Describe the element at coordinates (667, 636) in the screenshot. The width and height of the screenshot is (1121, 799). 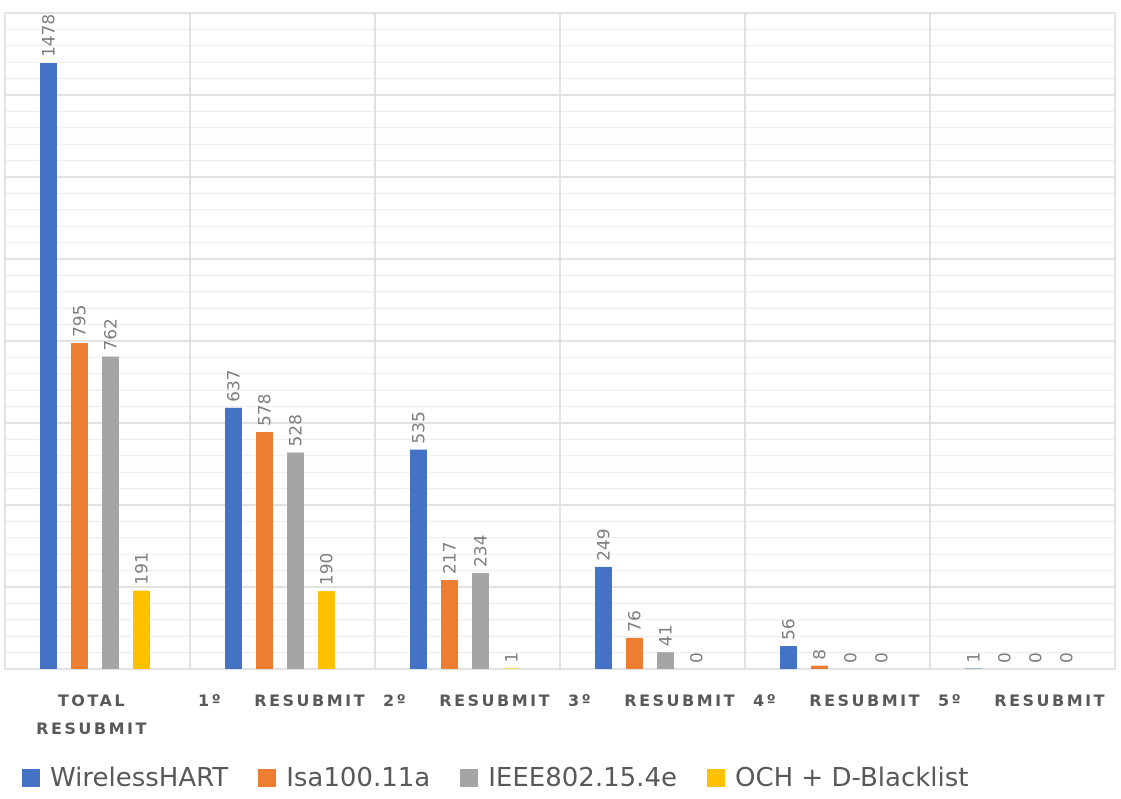
I see `data-label: 41` at that location.